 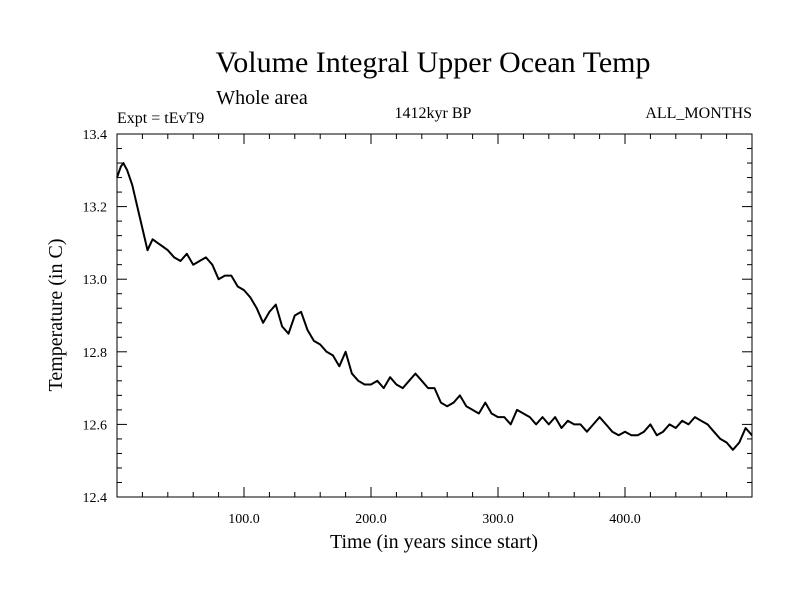 What do you see at coordinates (698, 113) in the screenshot?
I see `months-label: ALL_MONTHS` at bounding box center [698, 113].